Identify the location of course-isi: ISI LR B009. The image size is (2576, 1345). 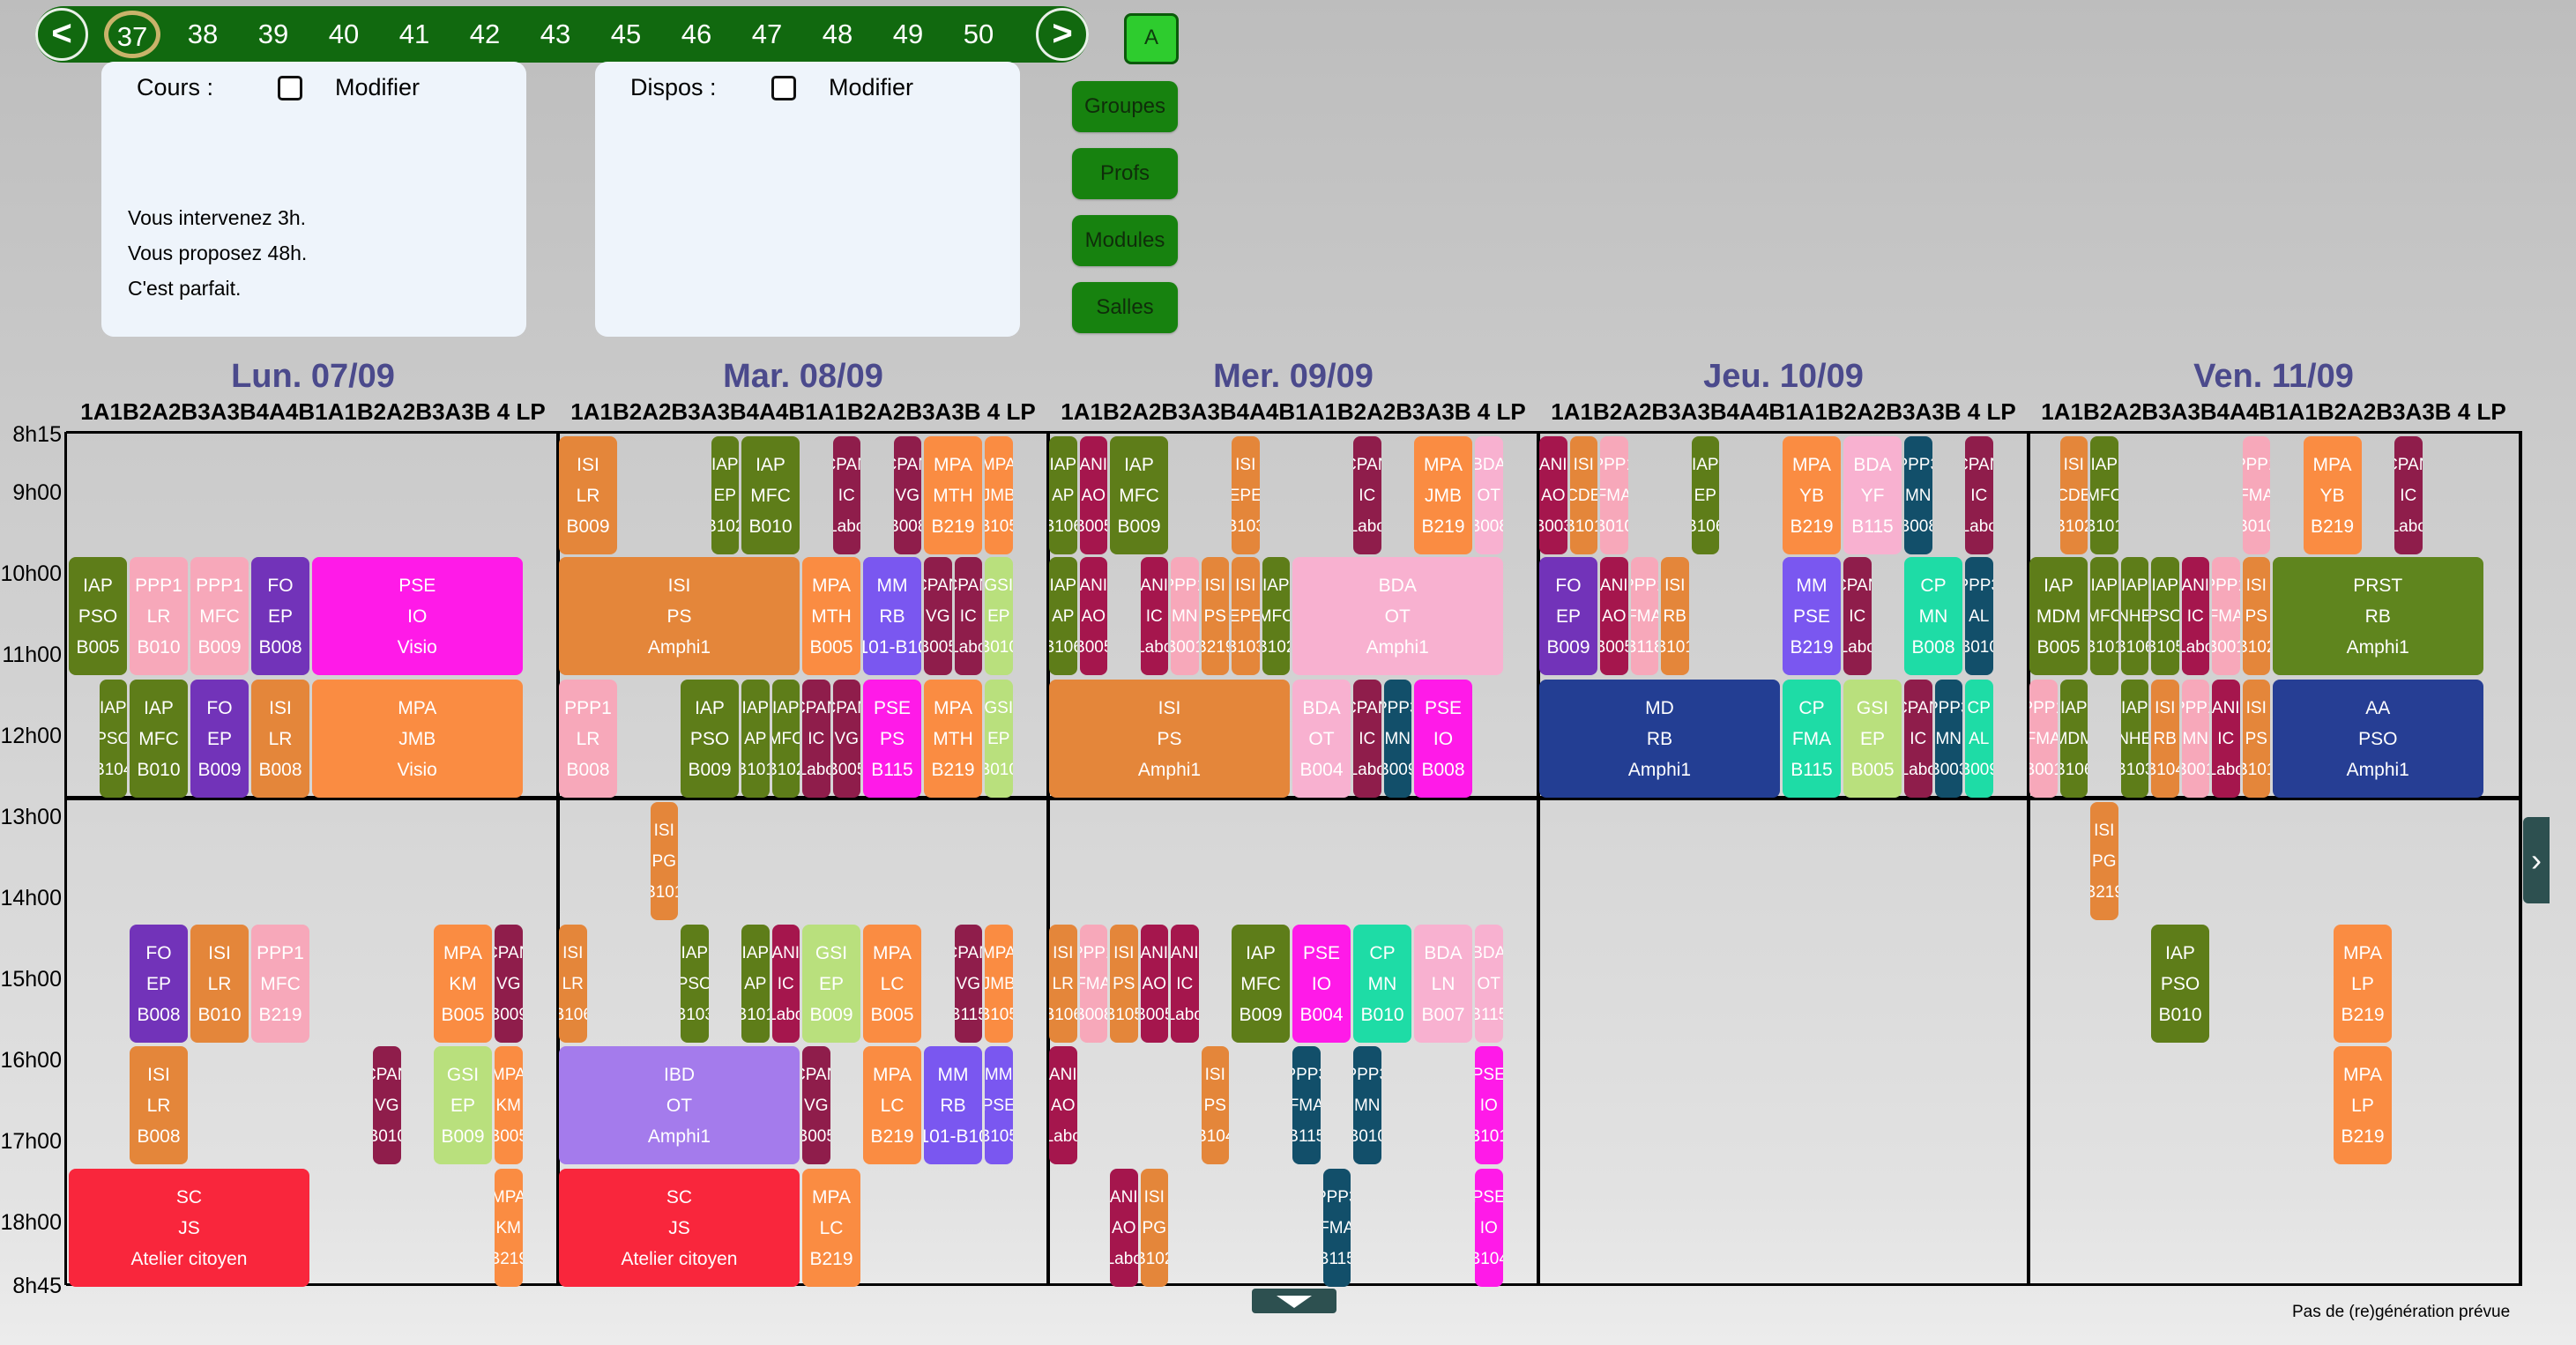
(588, 495).